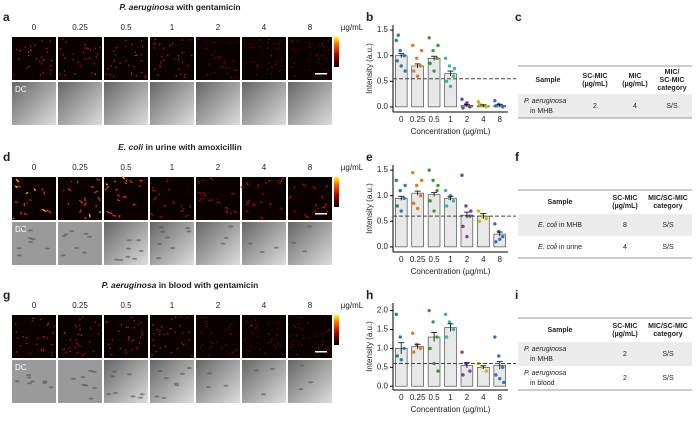 The width and height of the screenshot is (698, 422). What do you see at coordinates (383, 366) in the screenshot?
I see `y-tick-label: 0.5` at bounding box center [383, 366].